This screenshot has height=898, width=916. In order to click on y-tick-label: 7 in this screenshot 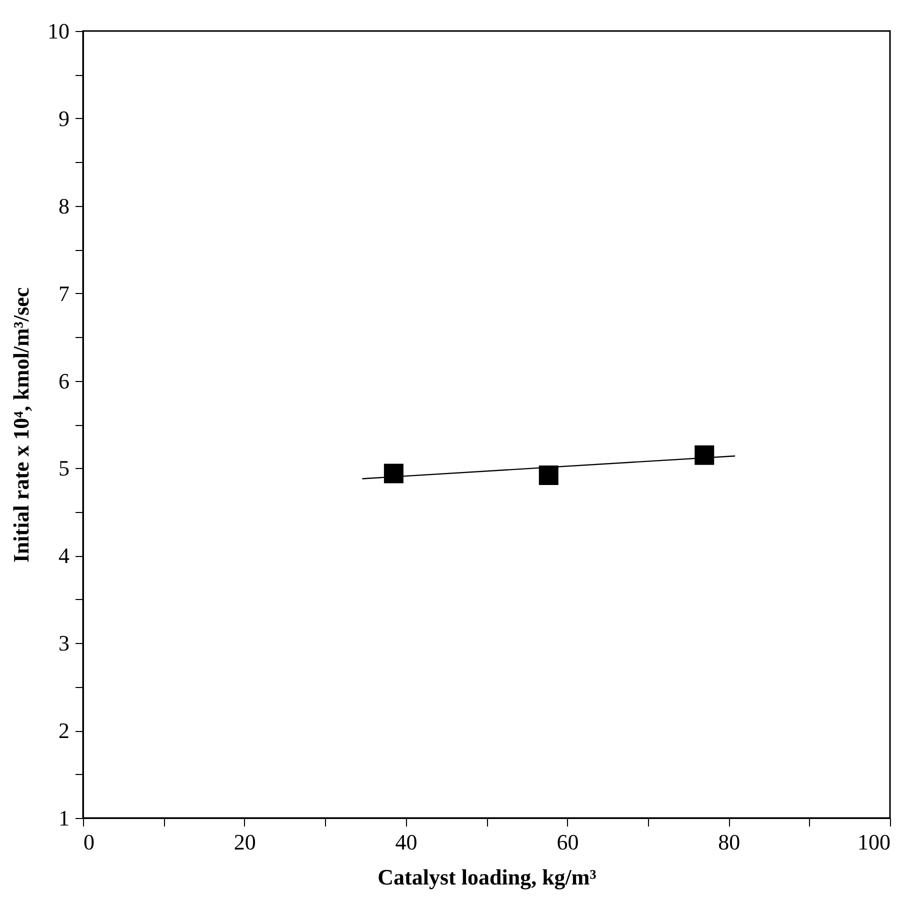, I will do `click(64, 293)`.